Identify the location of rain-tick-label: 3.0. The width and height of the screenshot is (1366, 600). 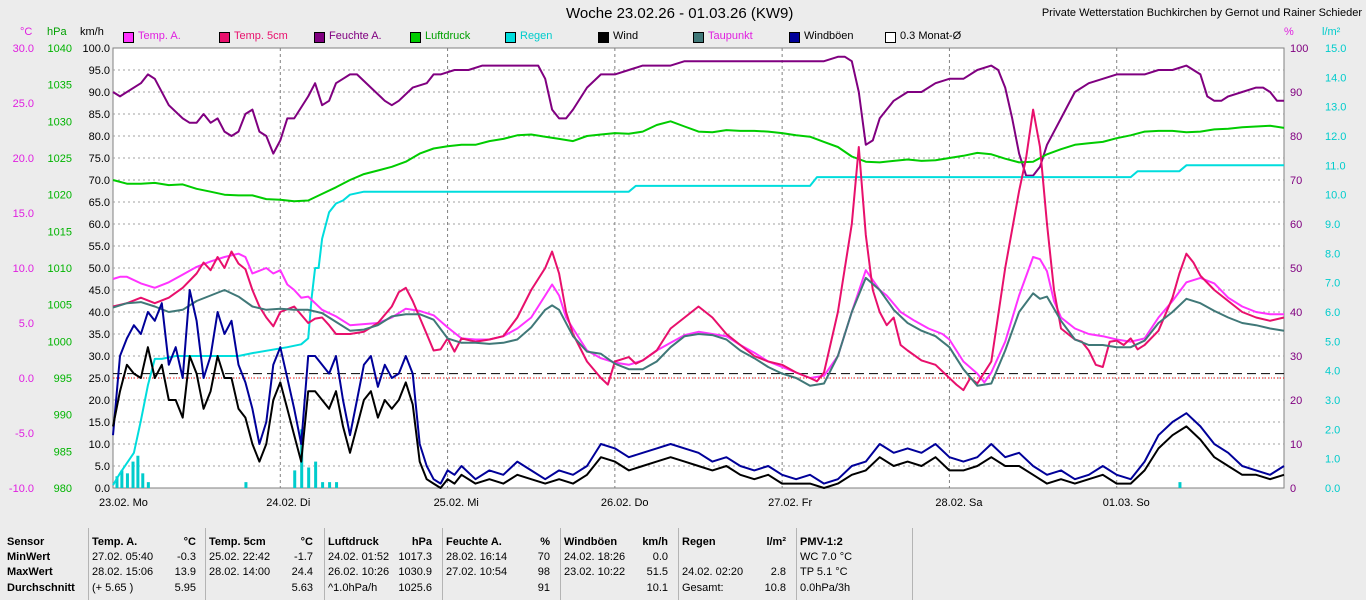
(1332, 401).